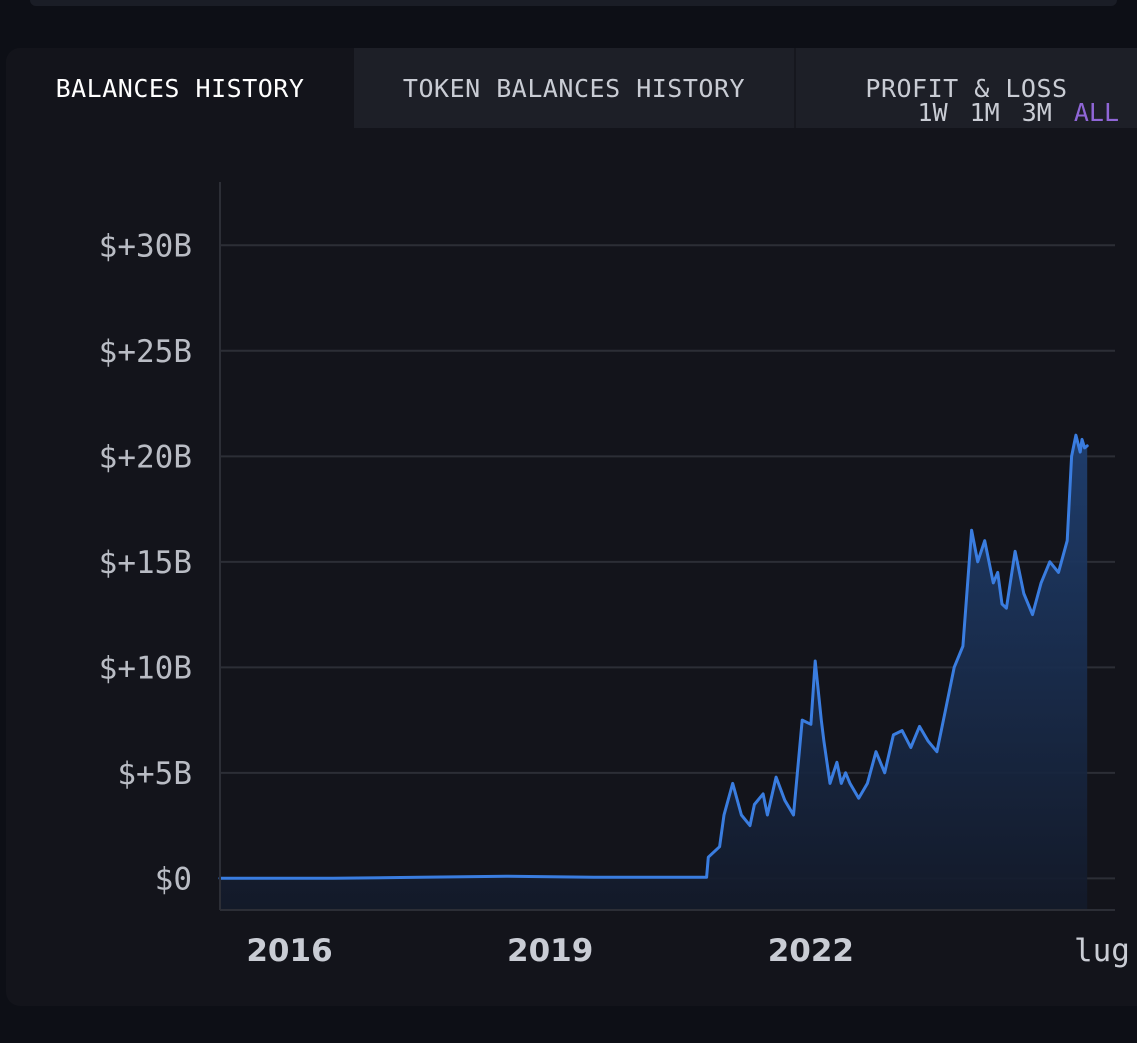  I want to click on top-strip, so click(568, 5).